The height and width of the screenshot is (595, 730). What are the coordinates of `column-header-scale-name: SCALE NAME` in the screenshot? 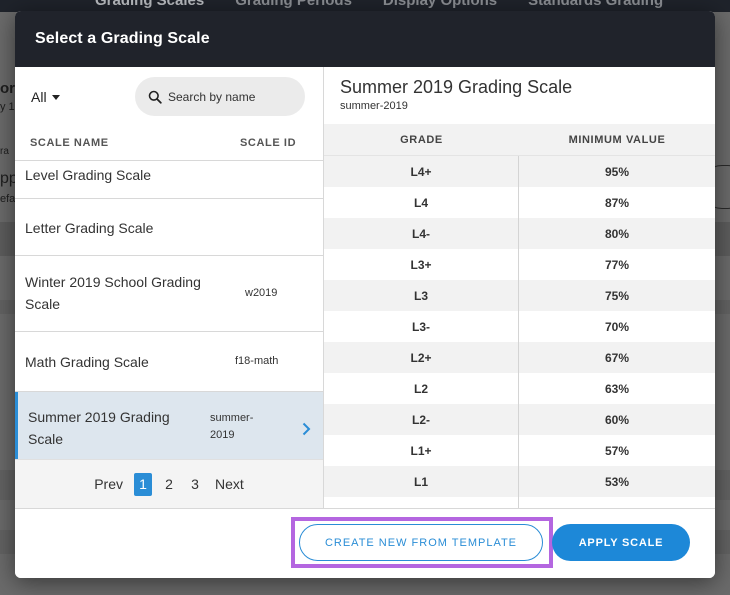 It's located at (69, 143).